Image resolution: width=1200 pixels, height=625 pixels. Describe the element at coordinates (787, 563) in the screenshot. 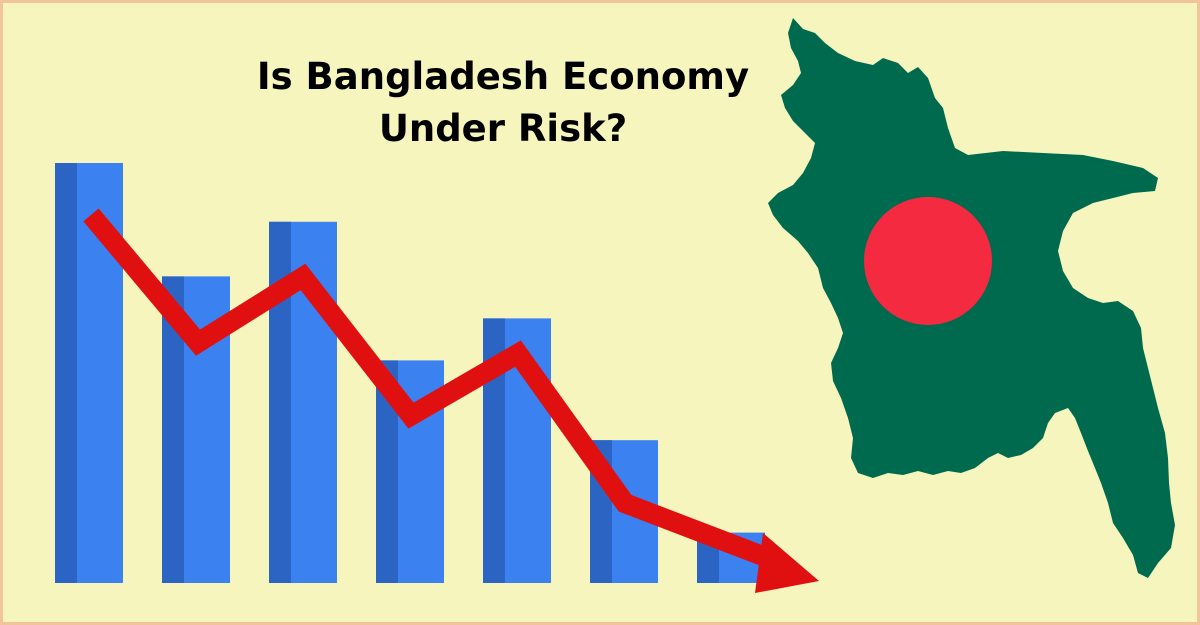

I see `trend-arrowhead` at that location.